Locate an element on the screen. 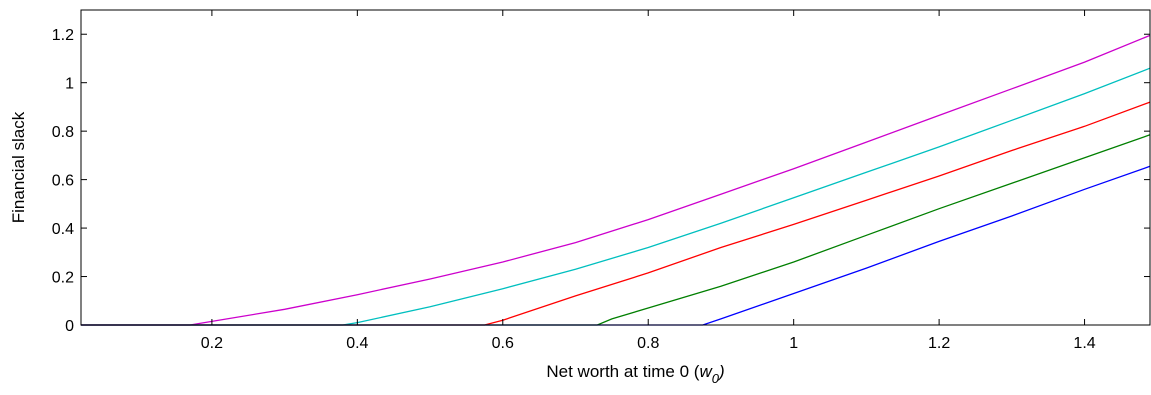  x-axis-label-subscript: 0 is located at coordinates (716, 378).